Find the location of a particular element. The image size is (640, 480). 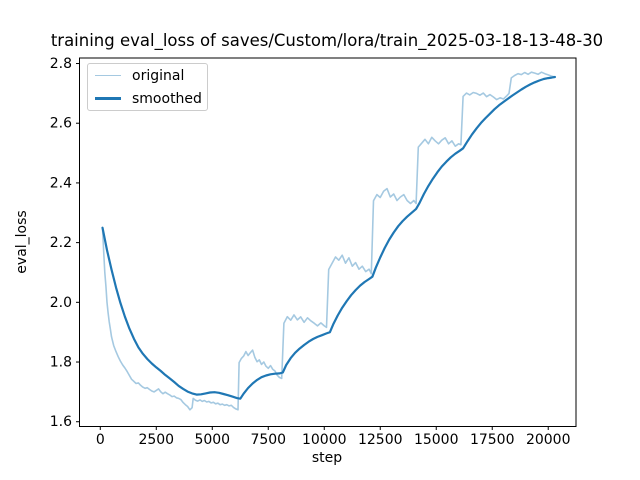

x-tick-label: 12500 is located at coordinates (380, 440).